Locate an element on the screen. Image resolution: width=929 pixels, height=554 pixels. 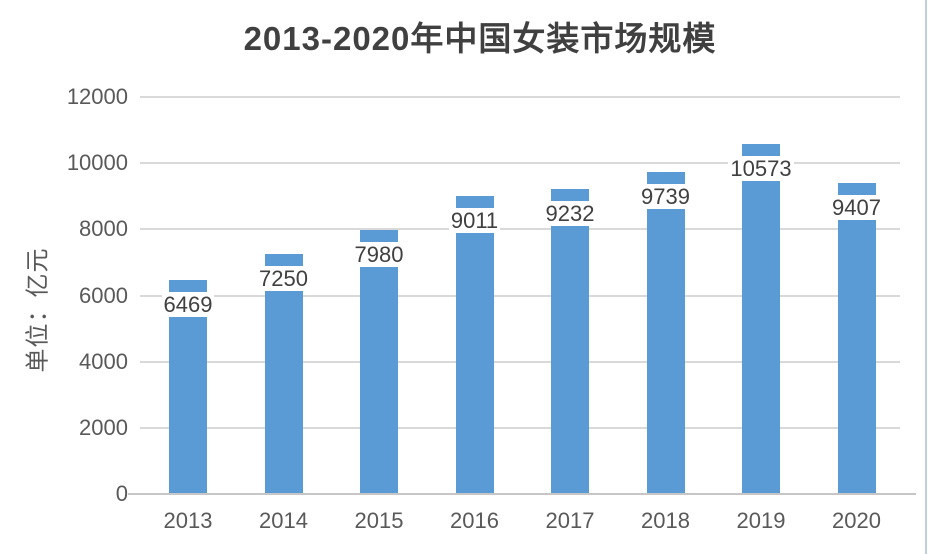
y-axis-tick-label: 10000 is located at coordinates (97, 163).